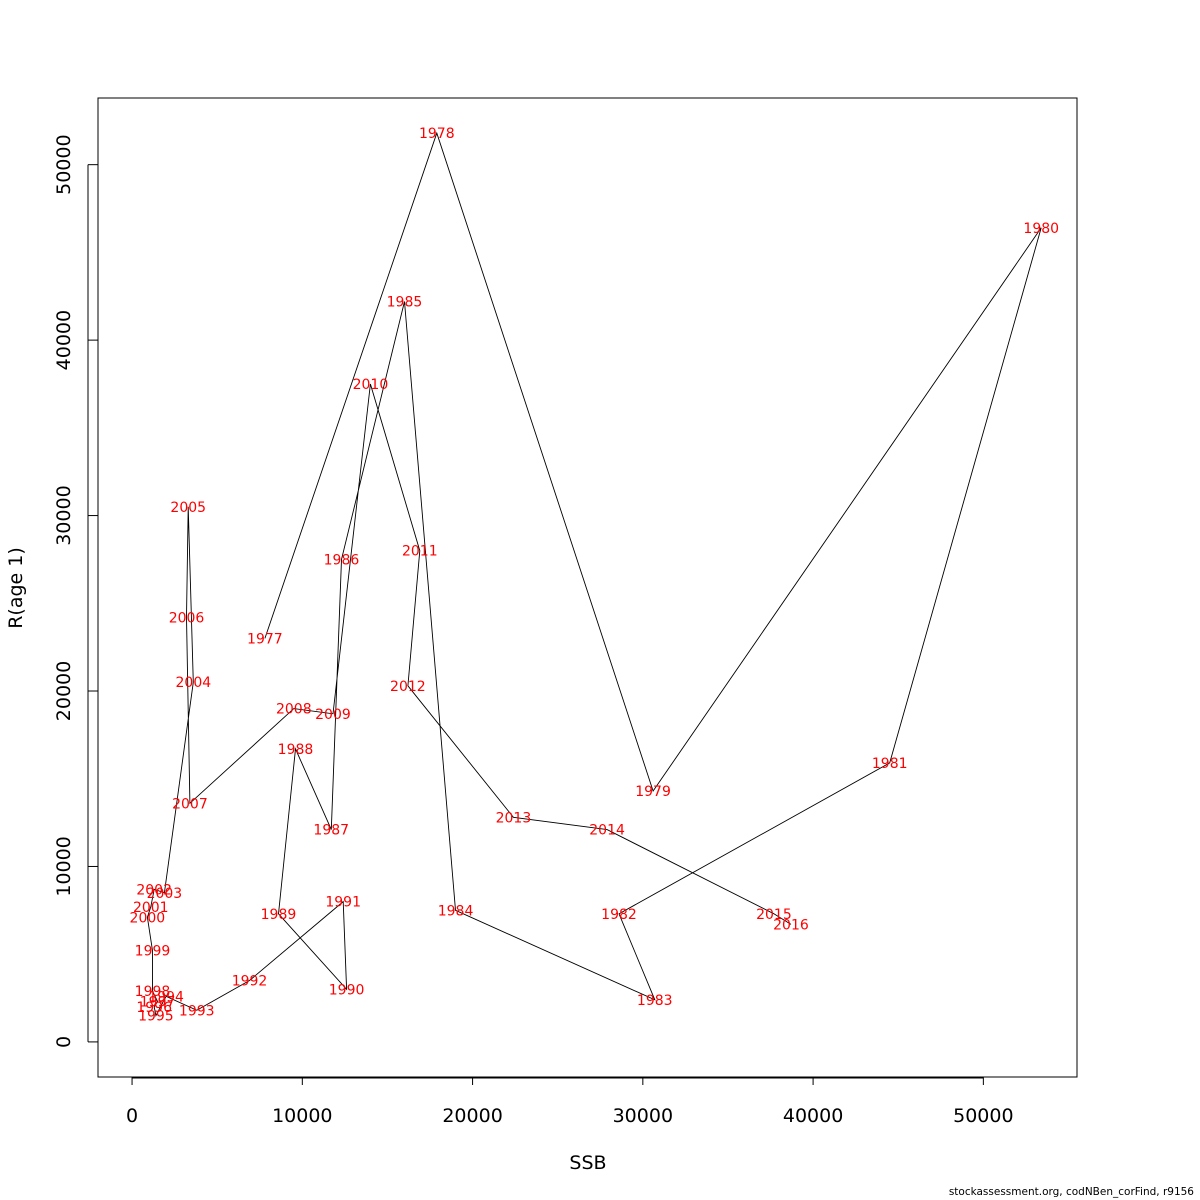  Describe the element at coordinates (437, 134) in the screenshot. I see `year-label-1978: 1978` at that location.